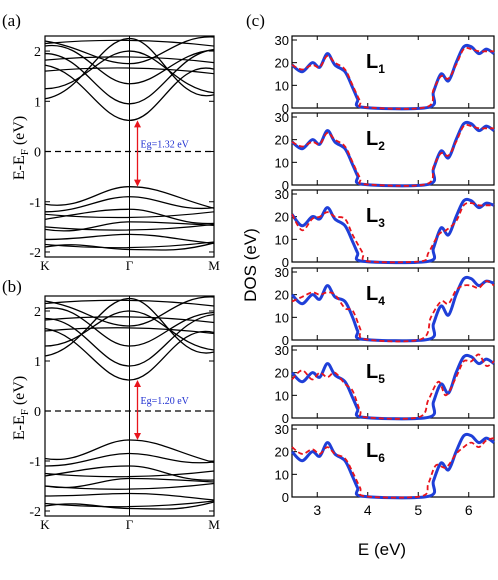 The width and height of the screenshot is (498, 580). I want to click on dos-subpanel-label: L1, so click(375, 63).